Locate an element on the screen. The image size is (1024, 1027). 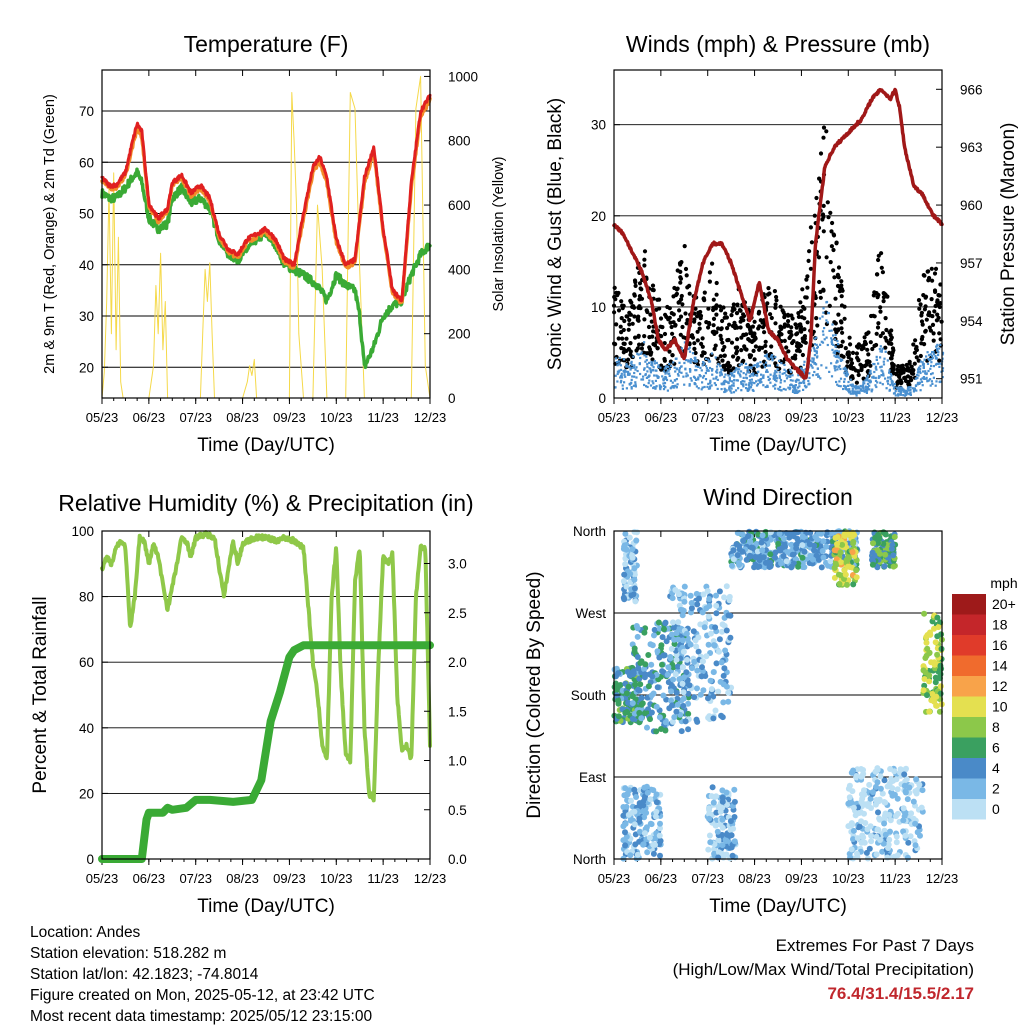
x-tick-label: 05/23 is located at coordinates (102, 878).